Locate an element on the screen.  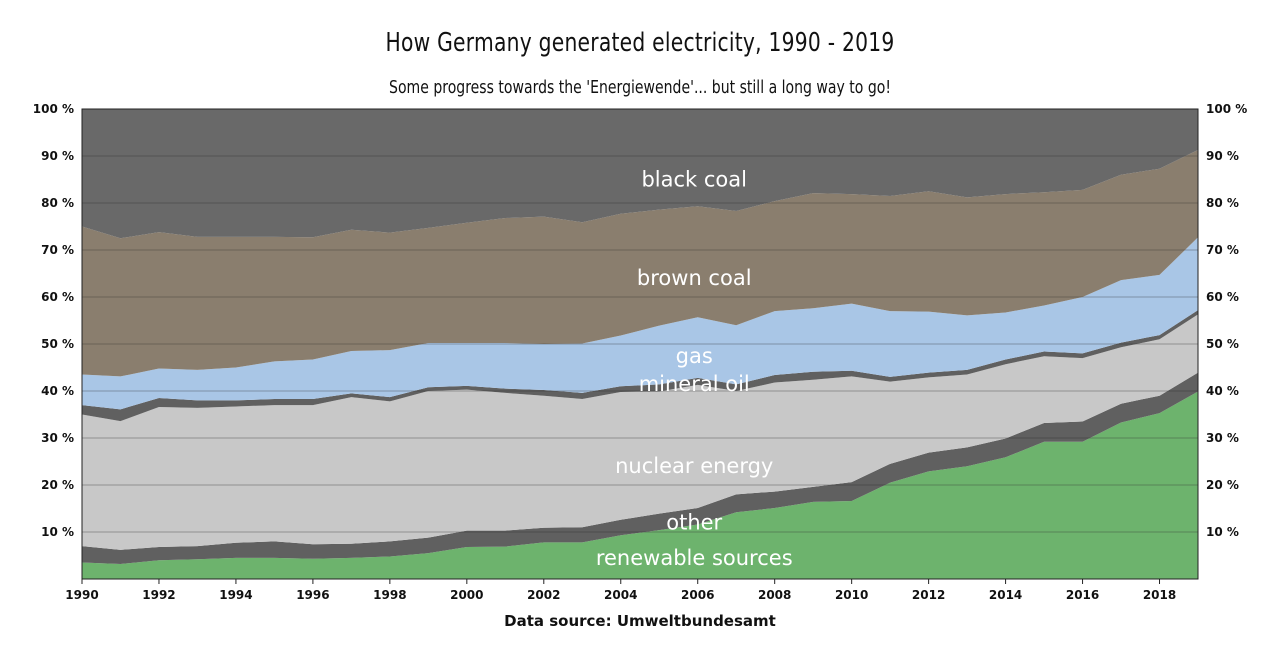
y-tick-label-left: 10 % is located at coordinates (57, 532).